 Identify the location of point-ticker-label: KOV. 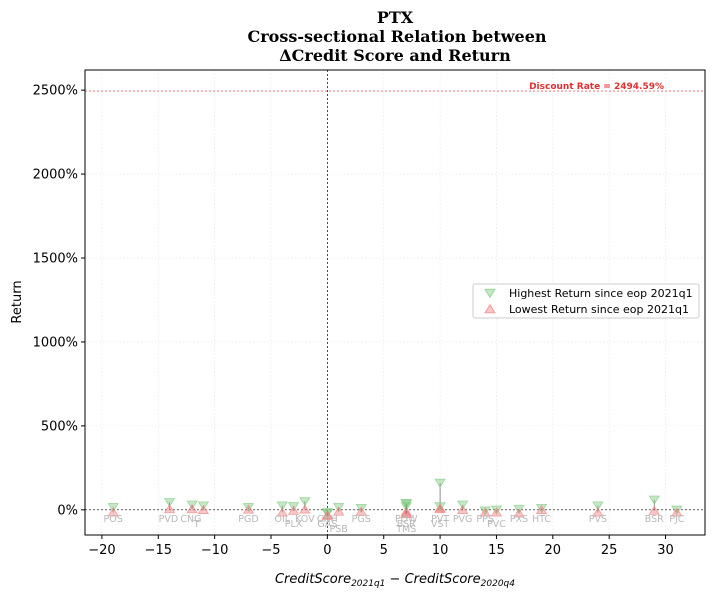
(305, 519).